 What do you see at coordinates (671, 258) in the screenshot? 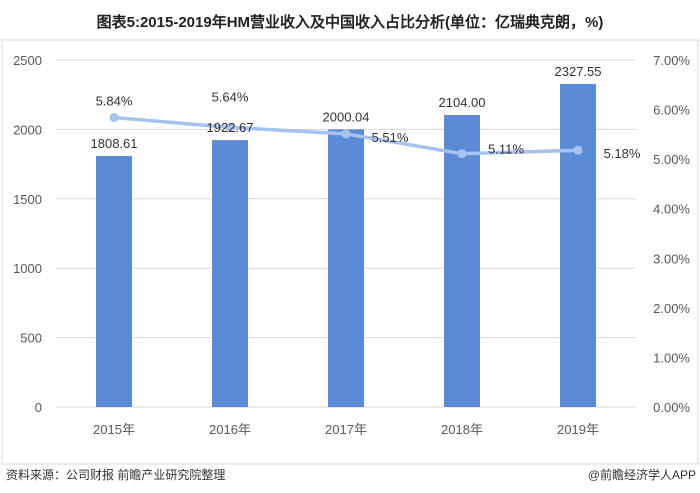
I see `right-axis-tick: 3.00%` at bounding box center [671, 258].